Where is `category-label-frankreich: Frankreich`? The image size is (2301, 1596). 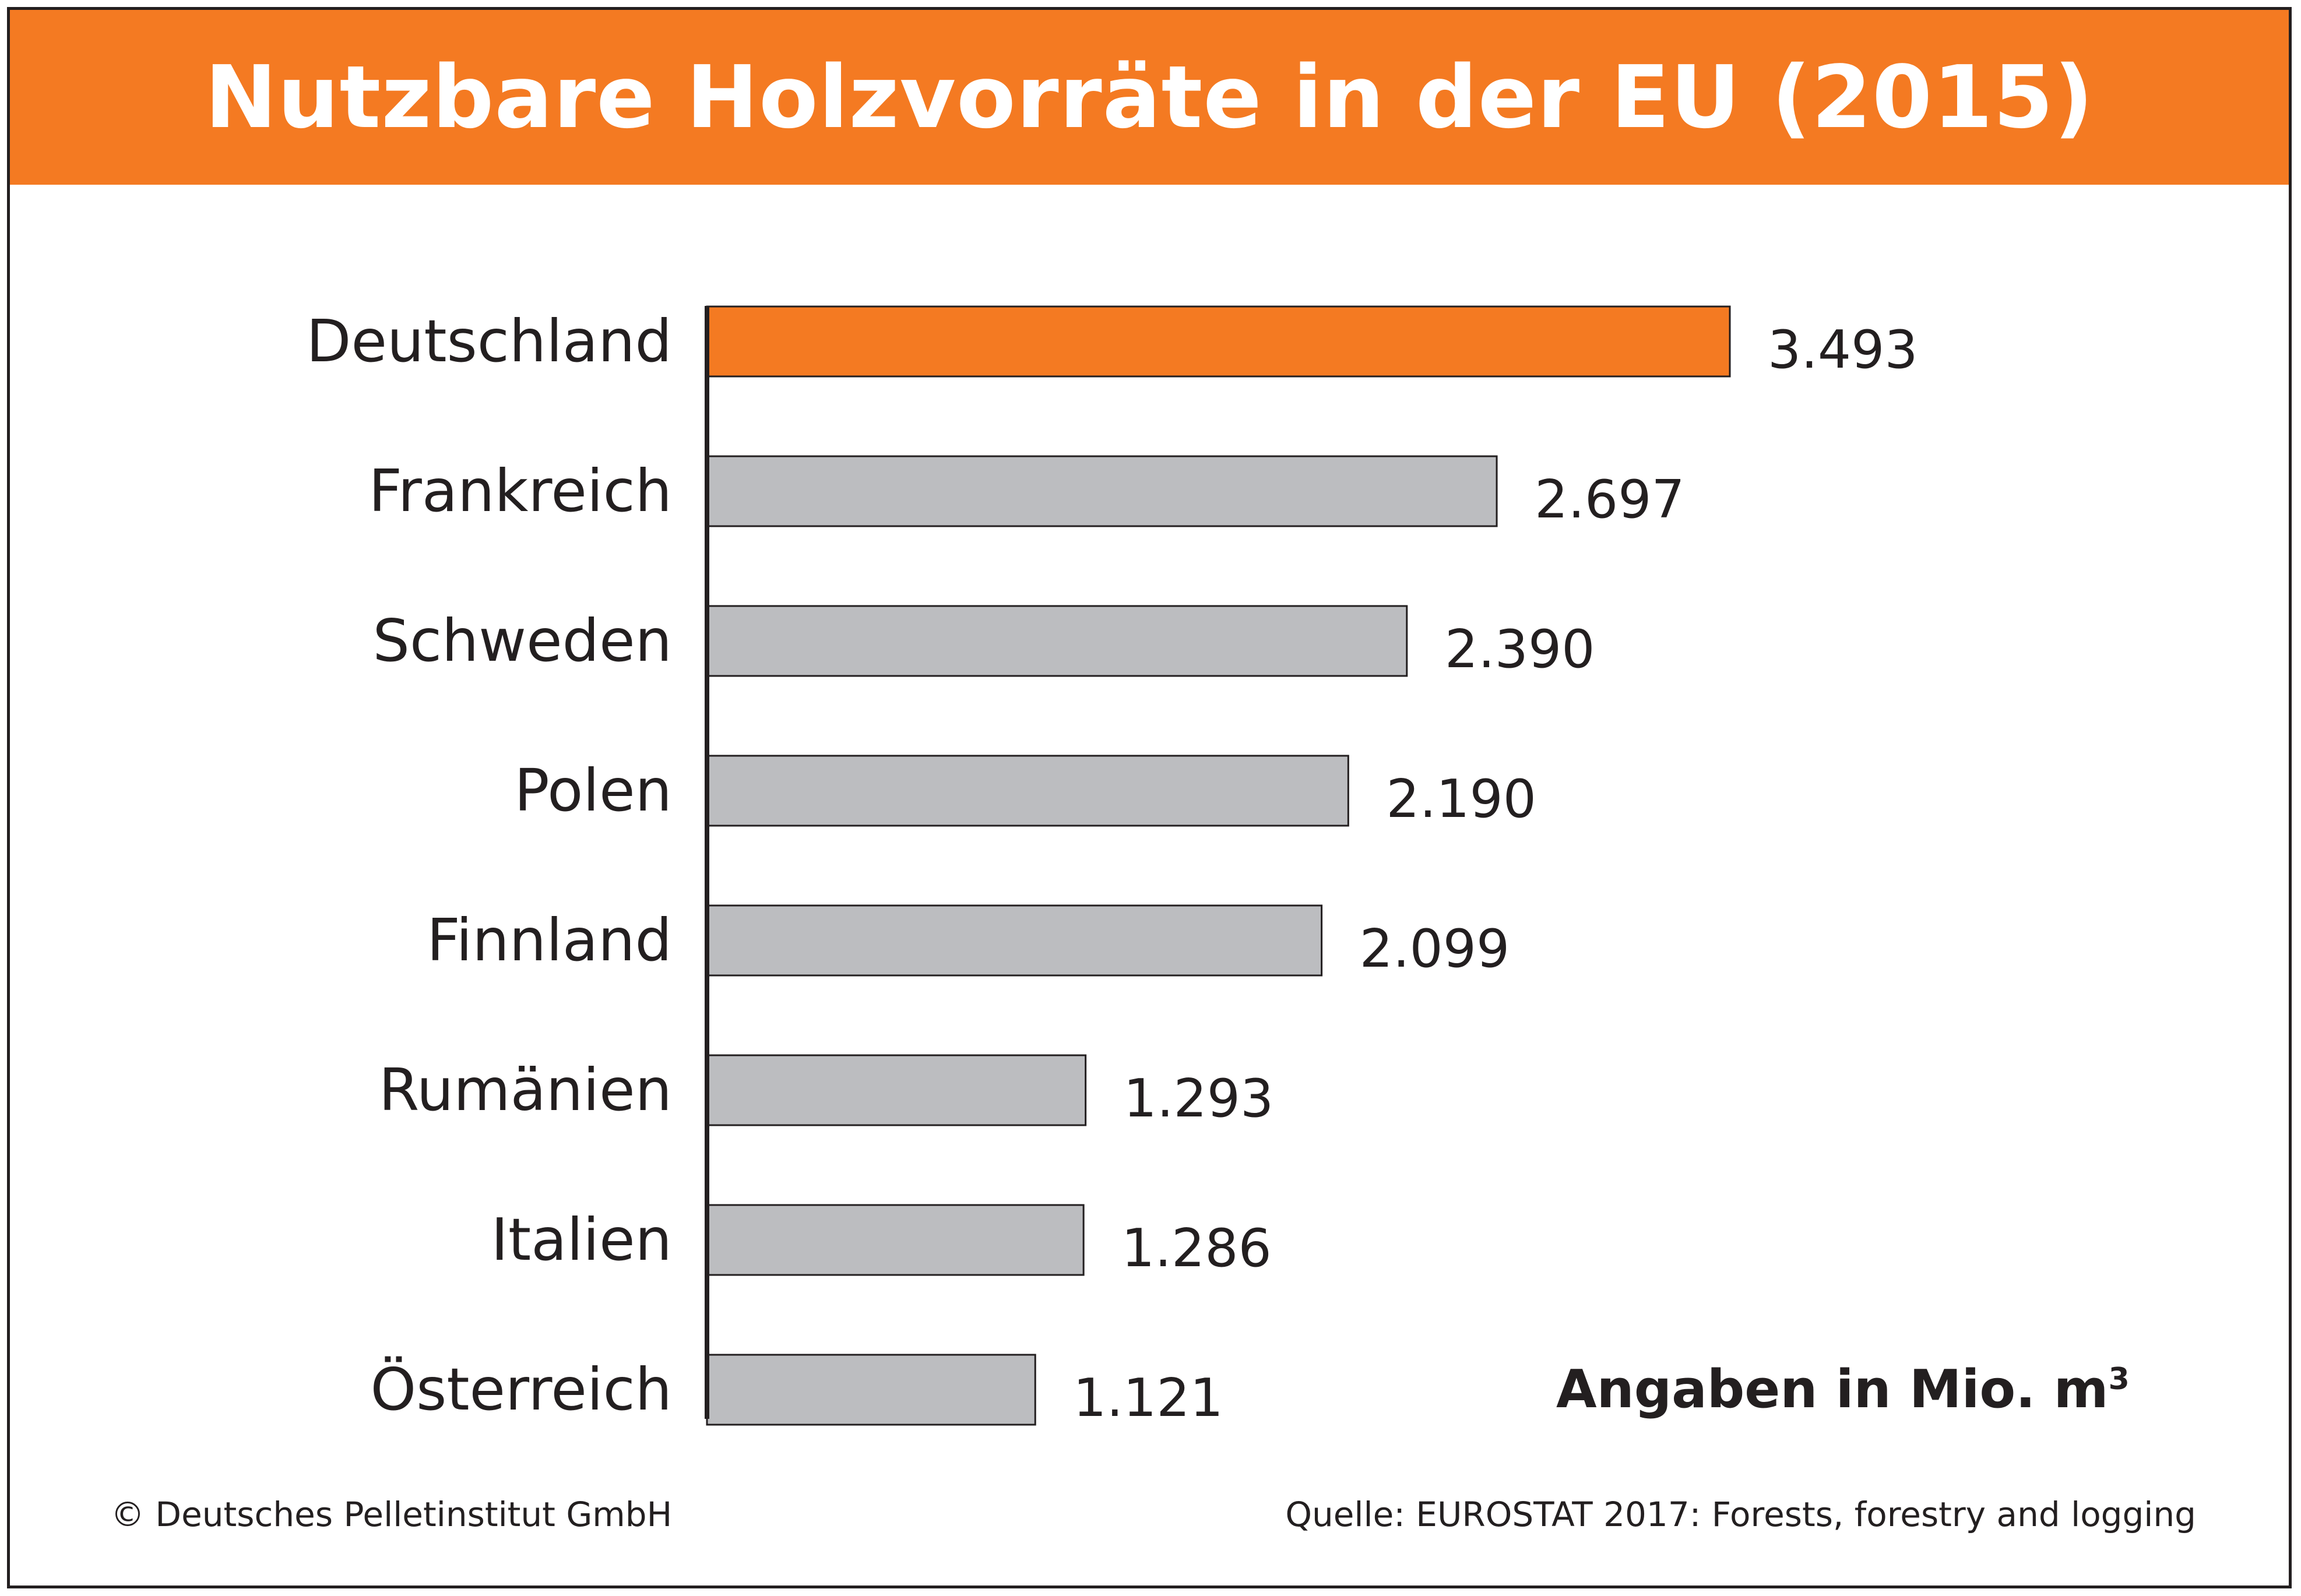
category-label-frankreich: Frankreich is located at coordinates (520, 491).